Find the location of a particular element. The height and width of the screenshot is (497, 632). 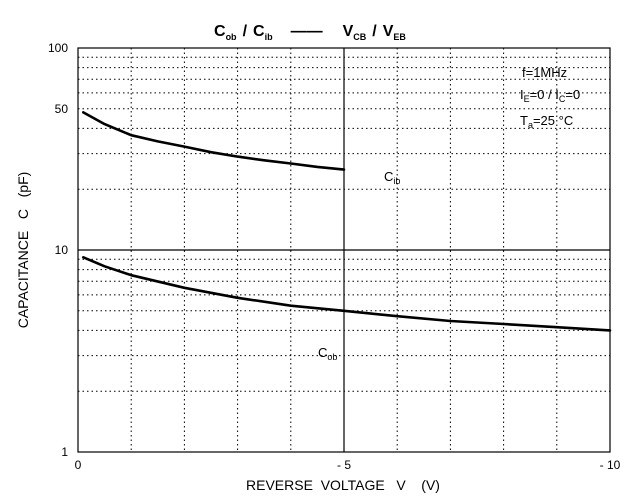

y-tick-label: 10 is located at coordinates (62, 250).